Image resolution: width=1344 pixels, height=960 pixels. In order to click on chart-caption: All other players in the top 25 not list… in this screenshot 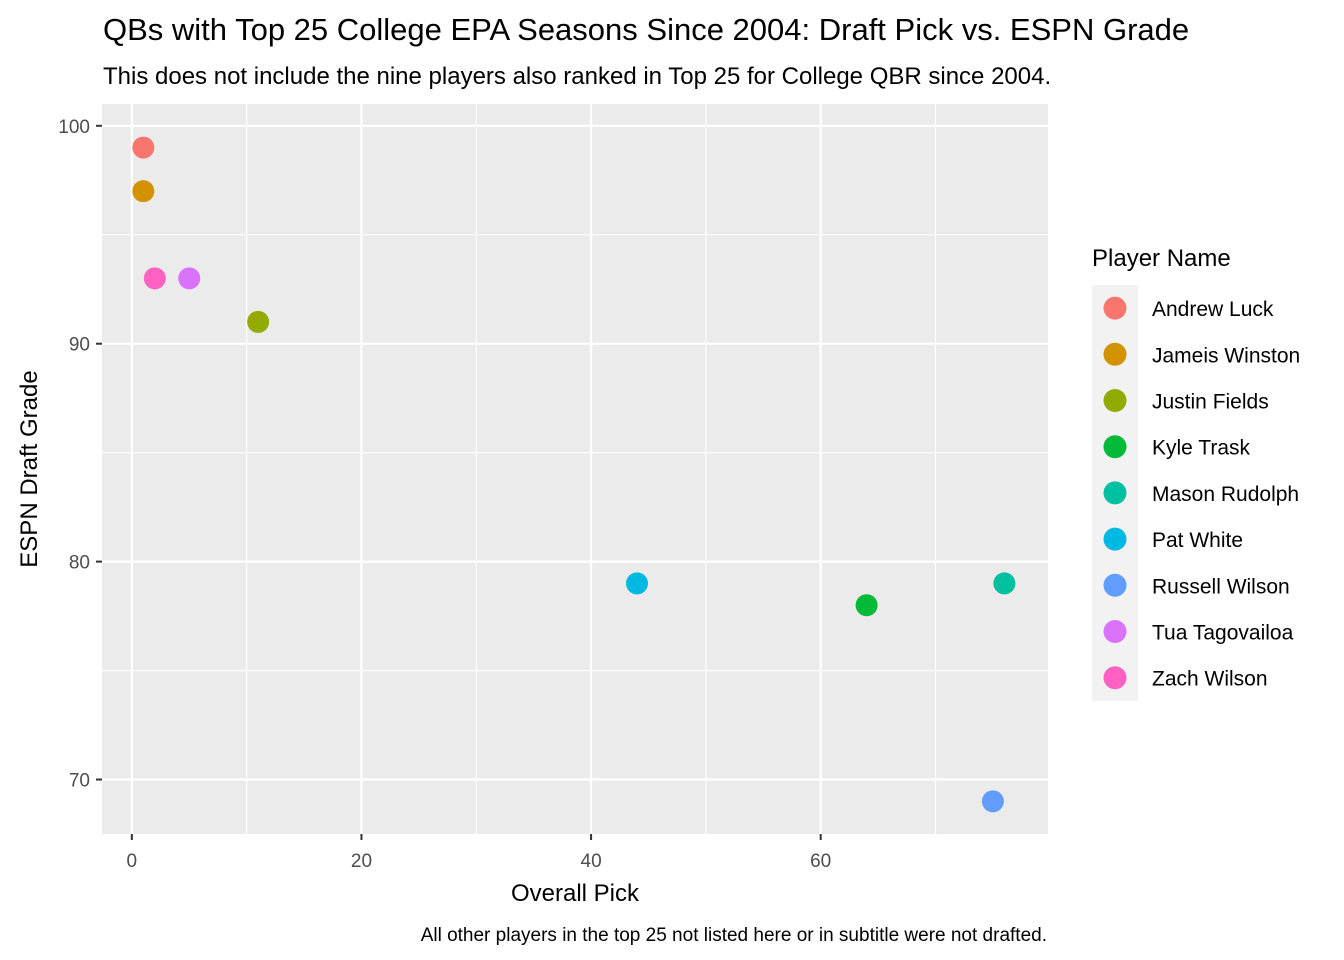, I will do `click(734, 935)`.